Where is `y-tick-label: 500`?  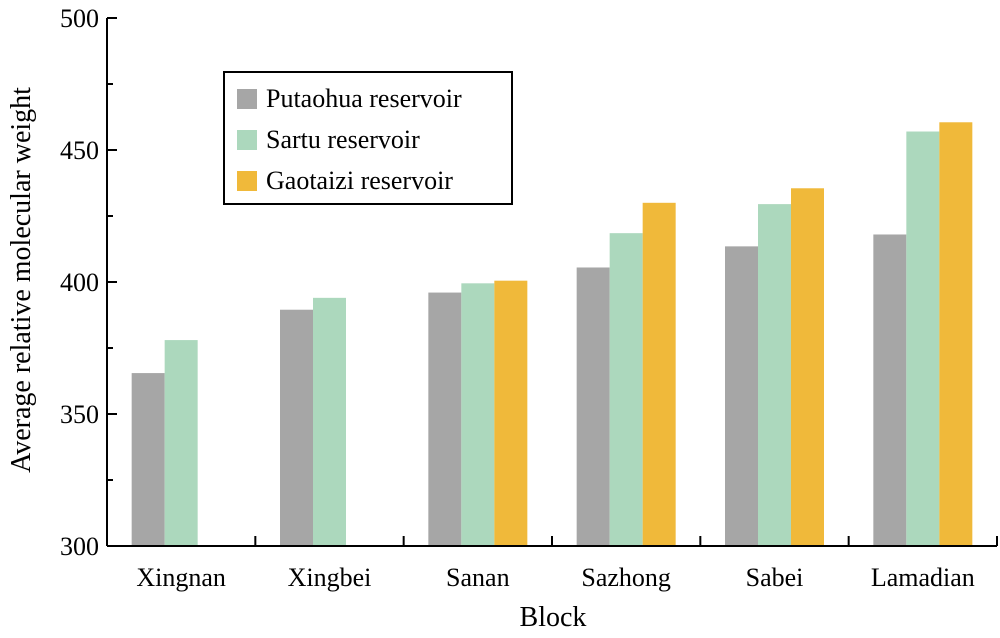
y-tick-label: 500 is located at coordinates (79, 18).